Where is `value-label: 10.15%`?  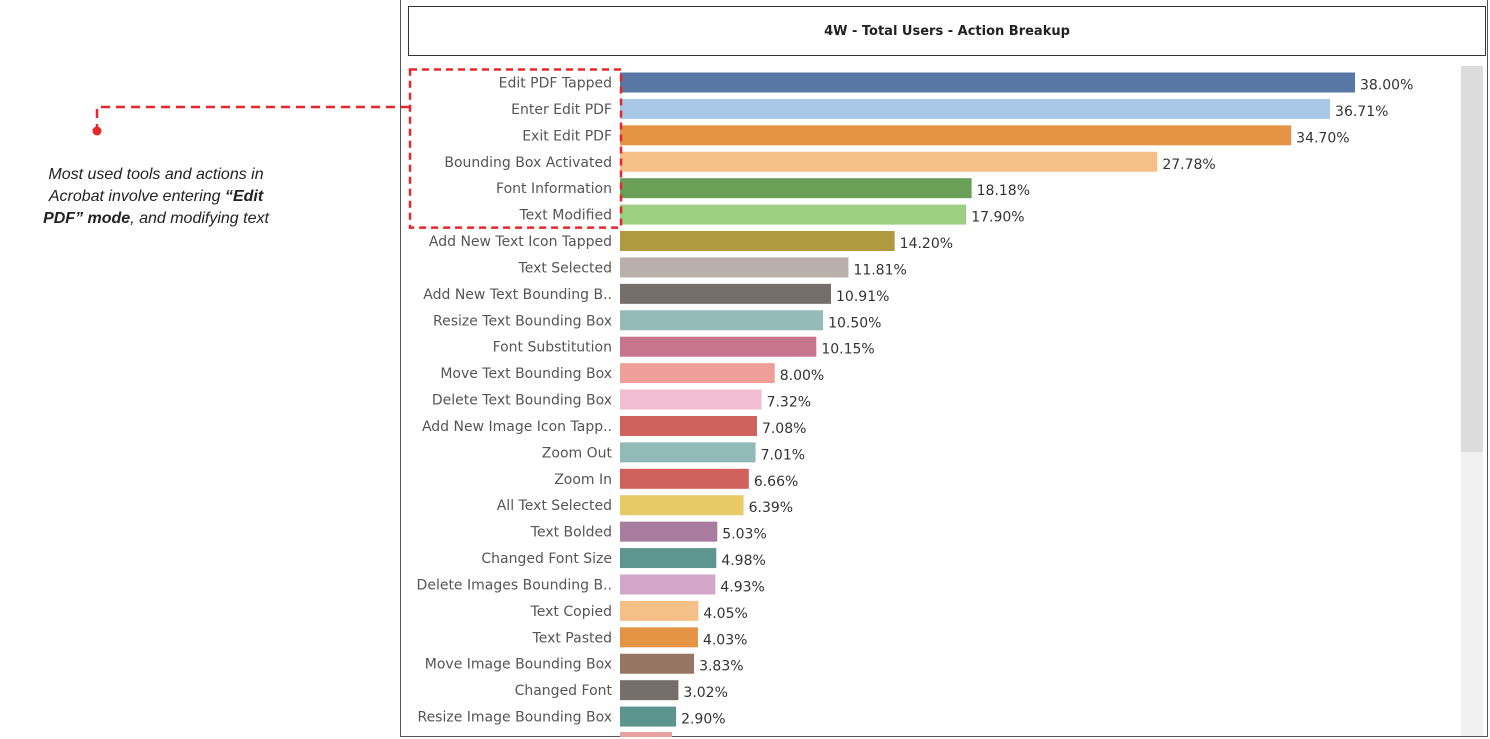
value-label: 10.15% is located at coordinates (847, 350).